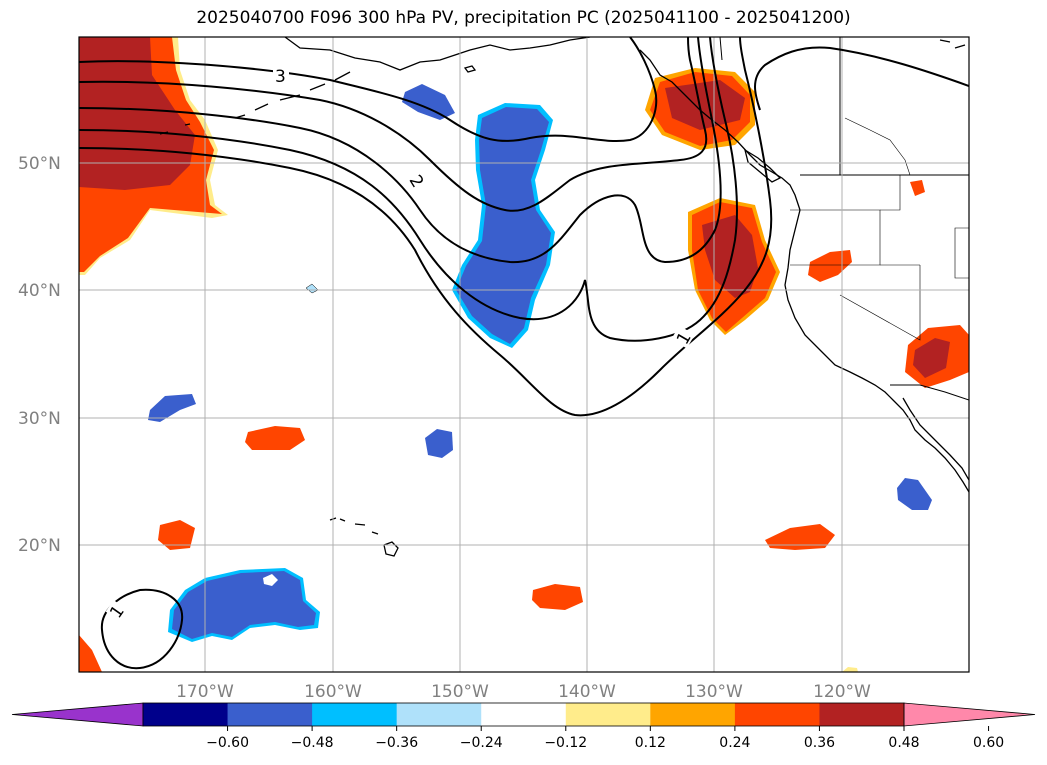  Describe the element at coordinates (312, 743) in the screenshot. I see `colorbar-tick-label: −0.48` at that location.